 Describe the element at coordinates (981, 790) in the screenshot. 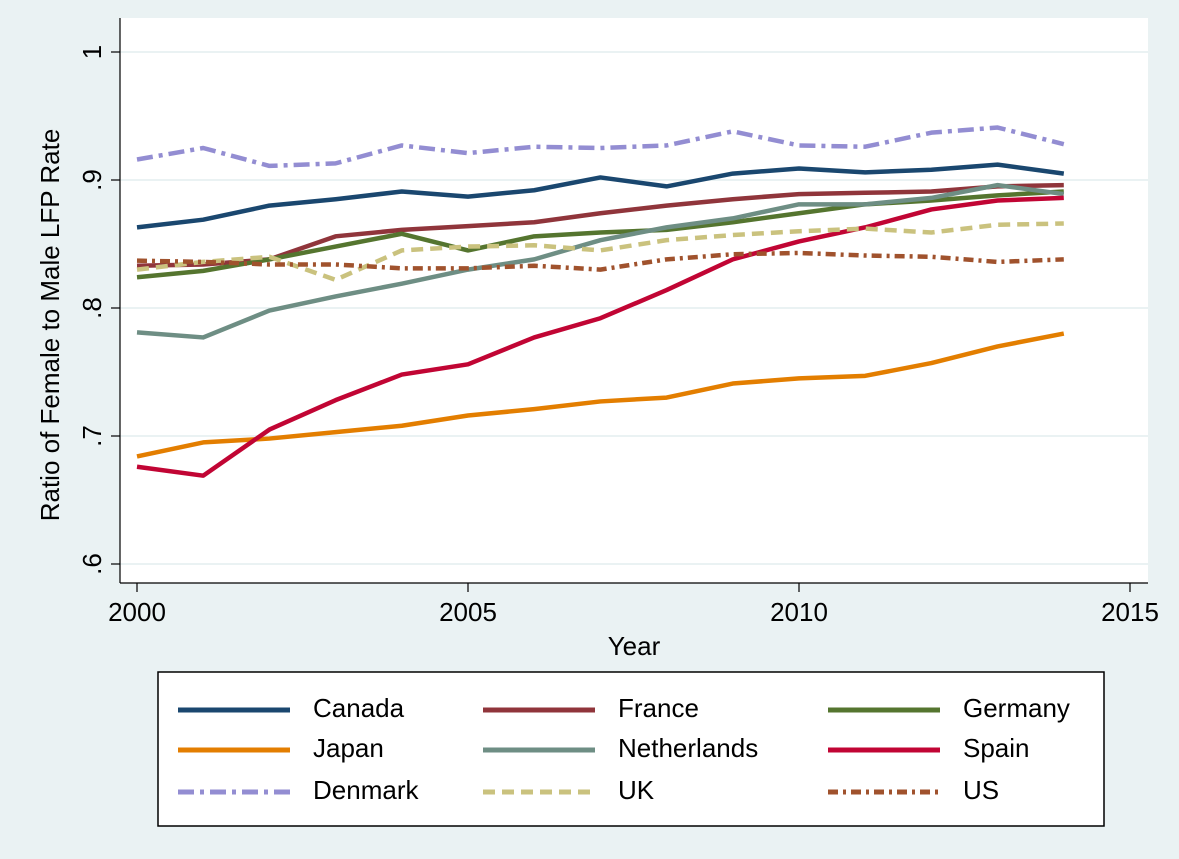

I see `legend-label: US` at that location.